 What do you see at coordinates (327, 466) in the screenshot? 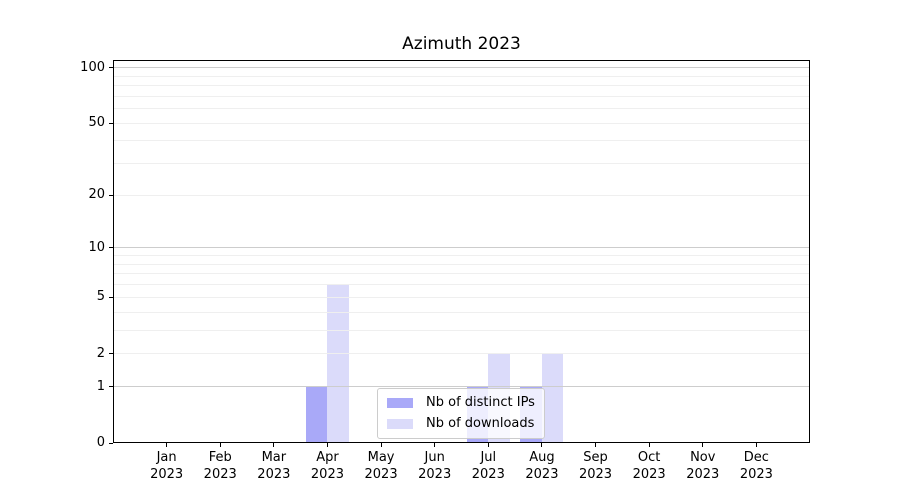
I see `x-tick-label: Apr 2023` at bounding box center [327, 466].